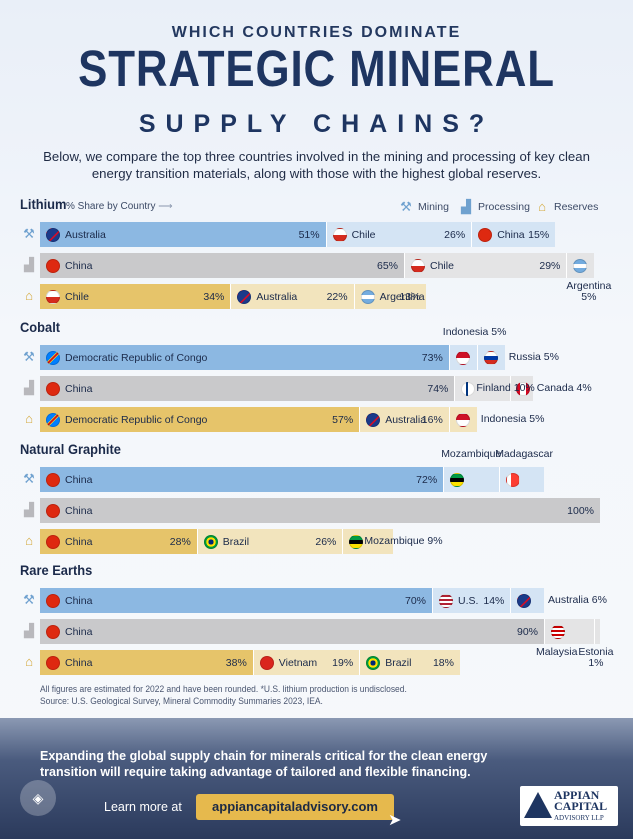 The image size is (633, 839). I want to click on bar-value-label: 57%, so click(343, 419).